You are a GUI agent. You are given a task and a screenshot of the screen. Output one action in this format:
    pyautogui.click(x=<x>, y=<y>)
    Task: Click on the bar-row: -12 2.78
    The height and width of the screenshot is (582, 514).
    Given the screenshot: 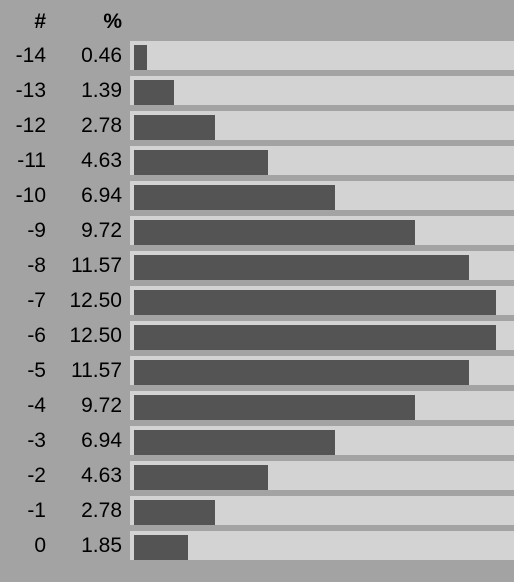 What is the action you would take?
    pyautogui.click(x=257, y=125)
    